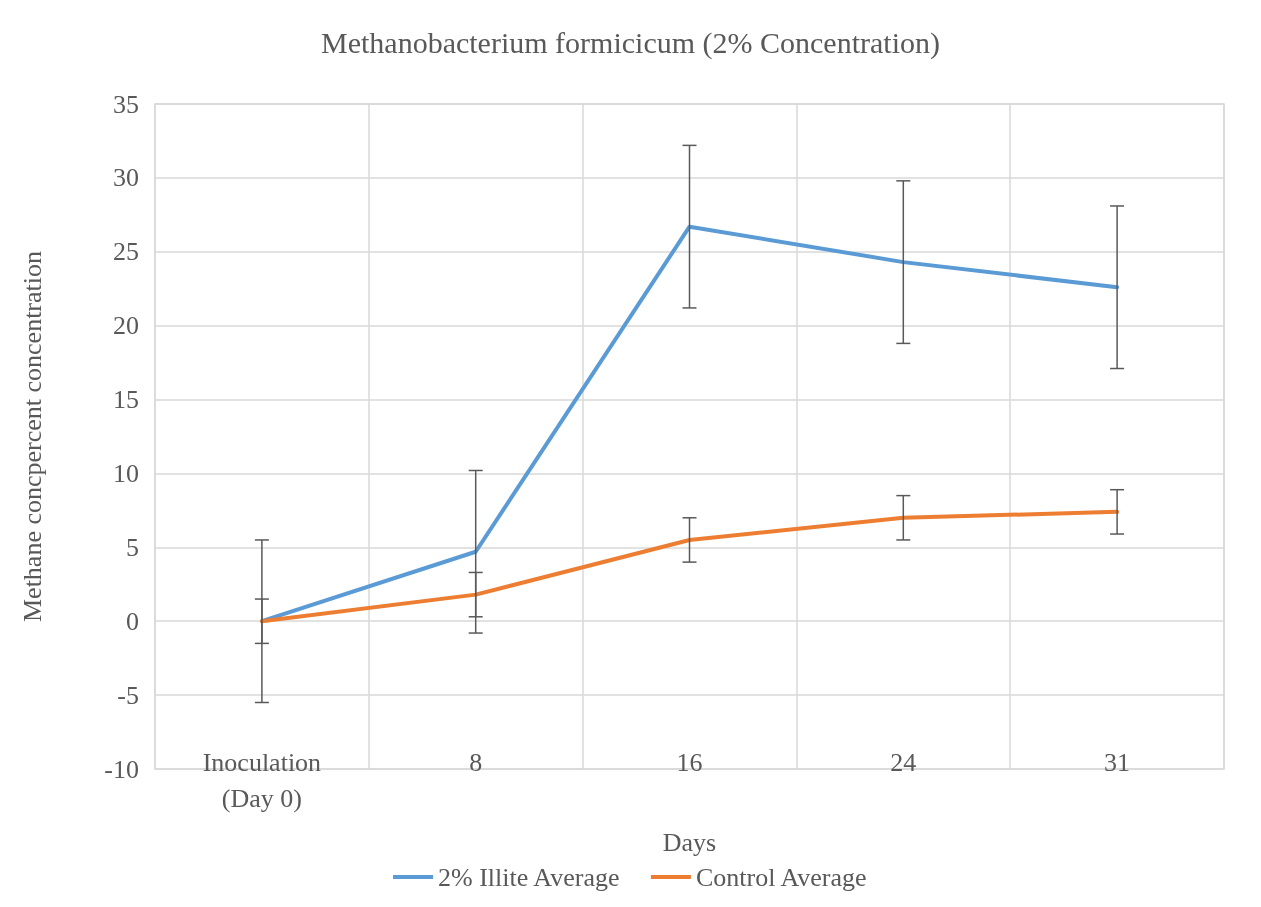 The height and width of the screenshot is (907, 1261). Describe the element at coordinates (529, 877) in the screenshot. I see `legend-label: 2% Illite Average` at that location.